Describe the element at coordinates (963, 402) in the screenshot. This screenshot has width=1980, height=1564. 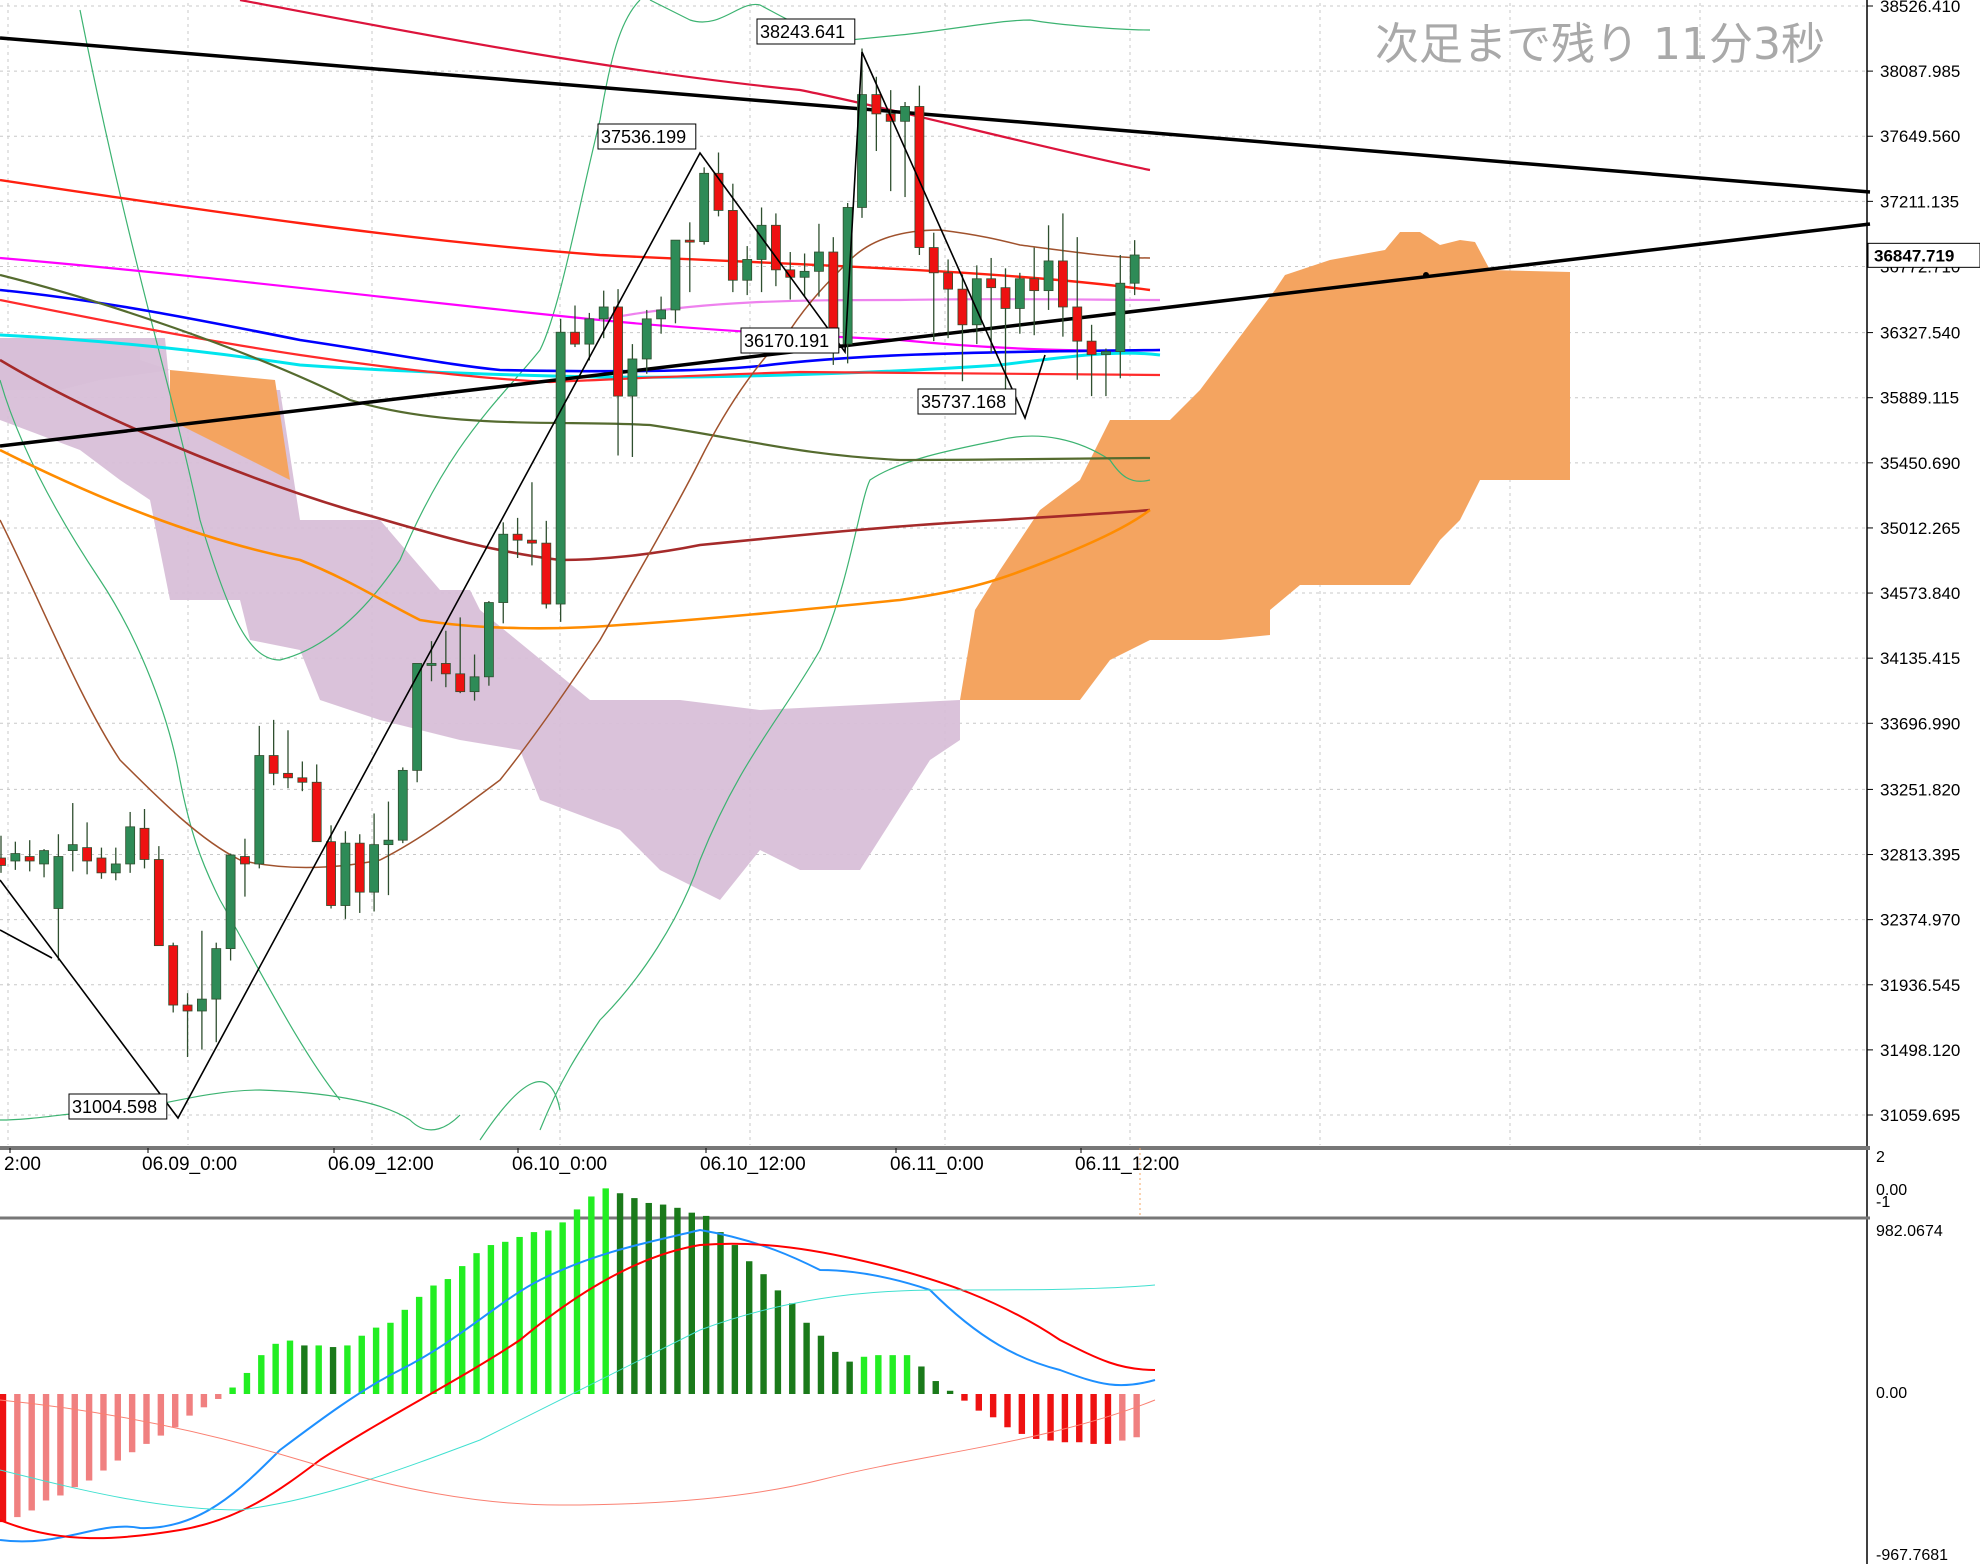
I see `zigzag-label: 35737.168` at that location.